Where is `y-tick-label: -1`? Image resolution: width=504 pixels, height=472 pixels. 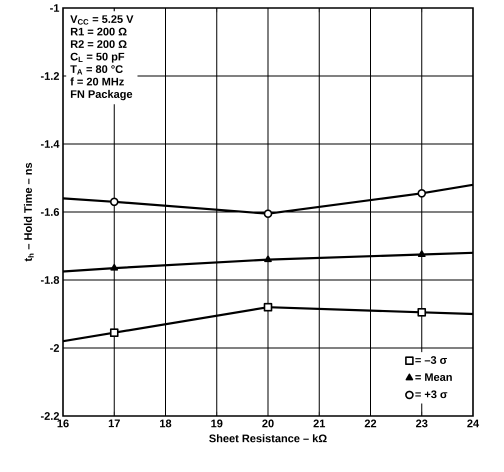 y-tick-label: -1 is located at coordinates (55, 8).